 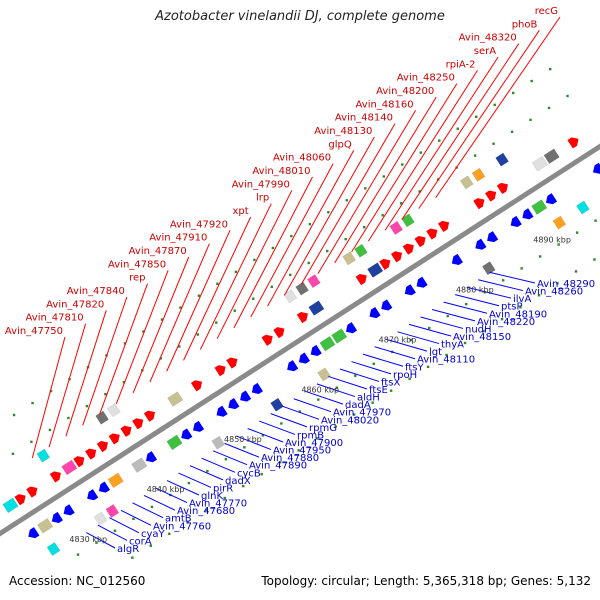 What do you see at coordinates (34, 331) in the screenshot?
I see `top-gene-label: Avin_47750` at bounding box center [34, 331].